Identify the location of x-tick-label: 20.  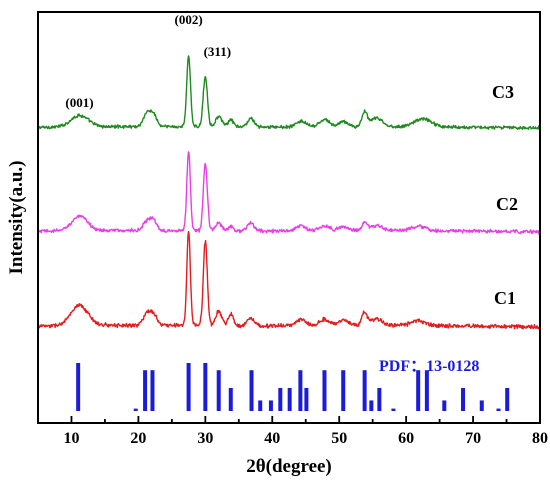
(138, 438).